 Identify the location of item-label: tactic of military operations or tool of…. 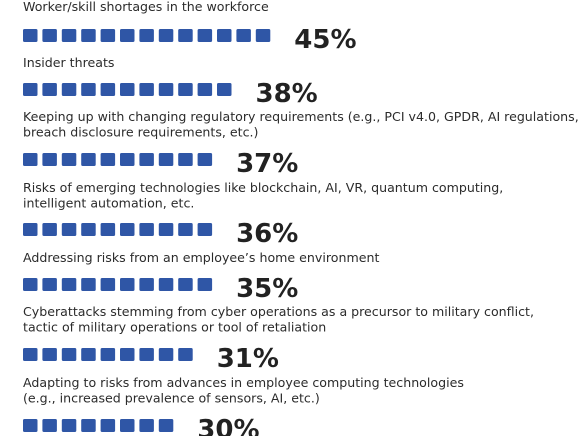
(174, 327).